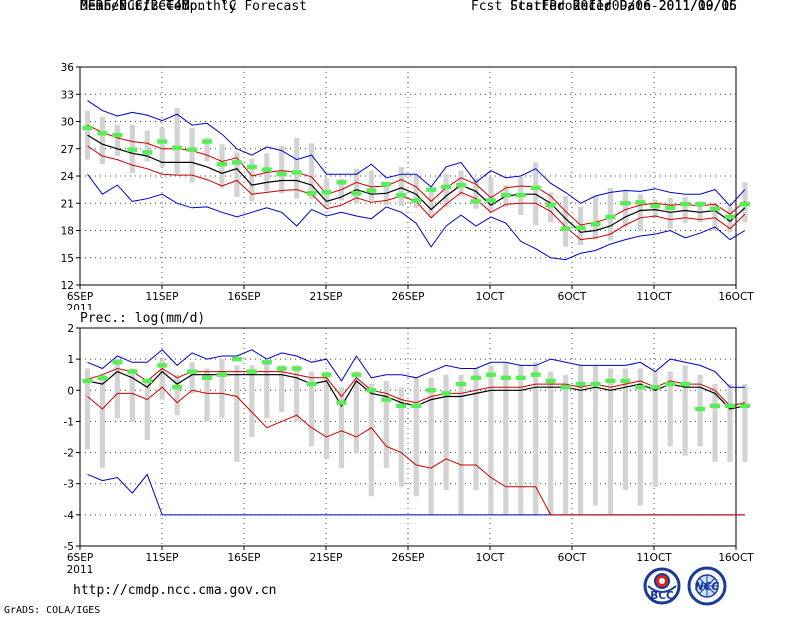 The image size is (800, 618). I want to click on y-tick-label: -1, so click(69, 422).